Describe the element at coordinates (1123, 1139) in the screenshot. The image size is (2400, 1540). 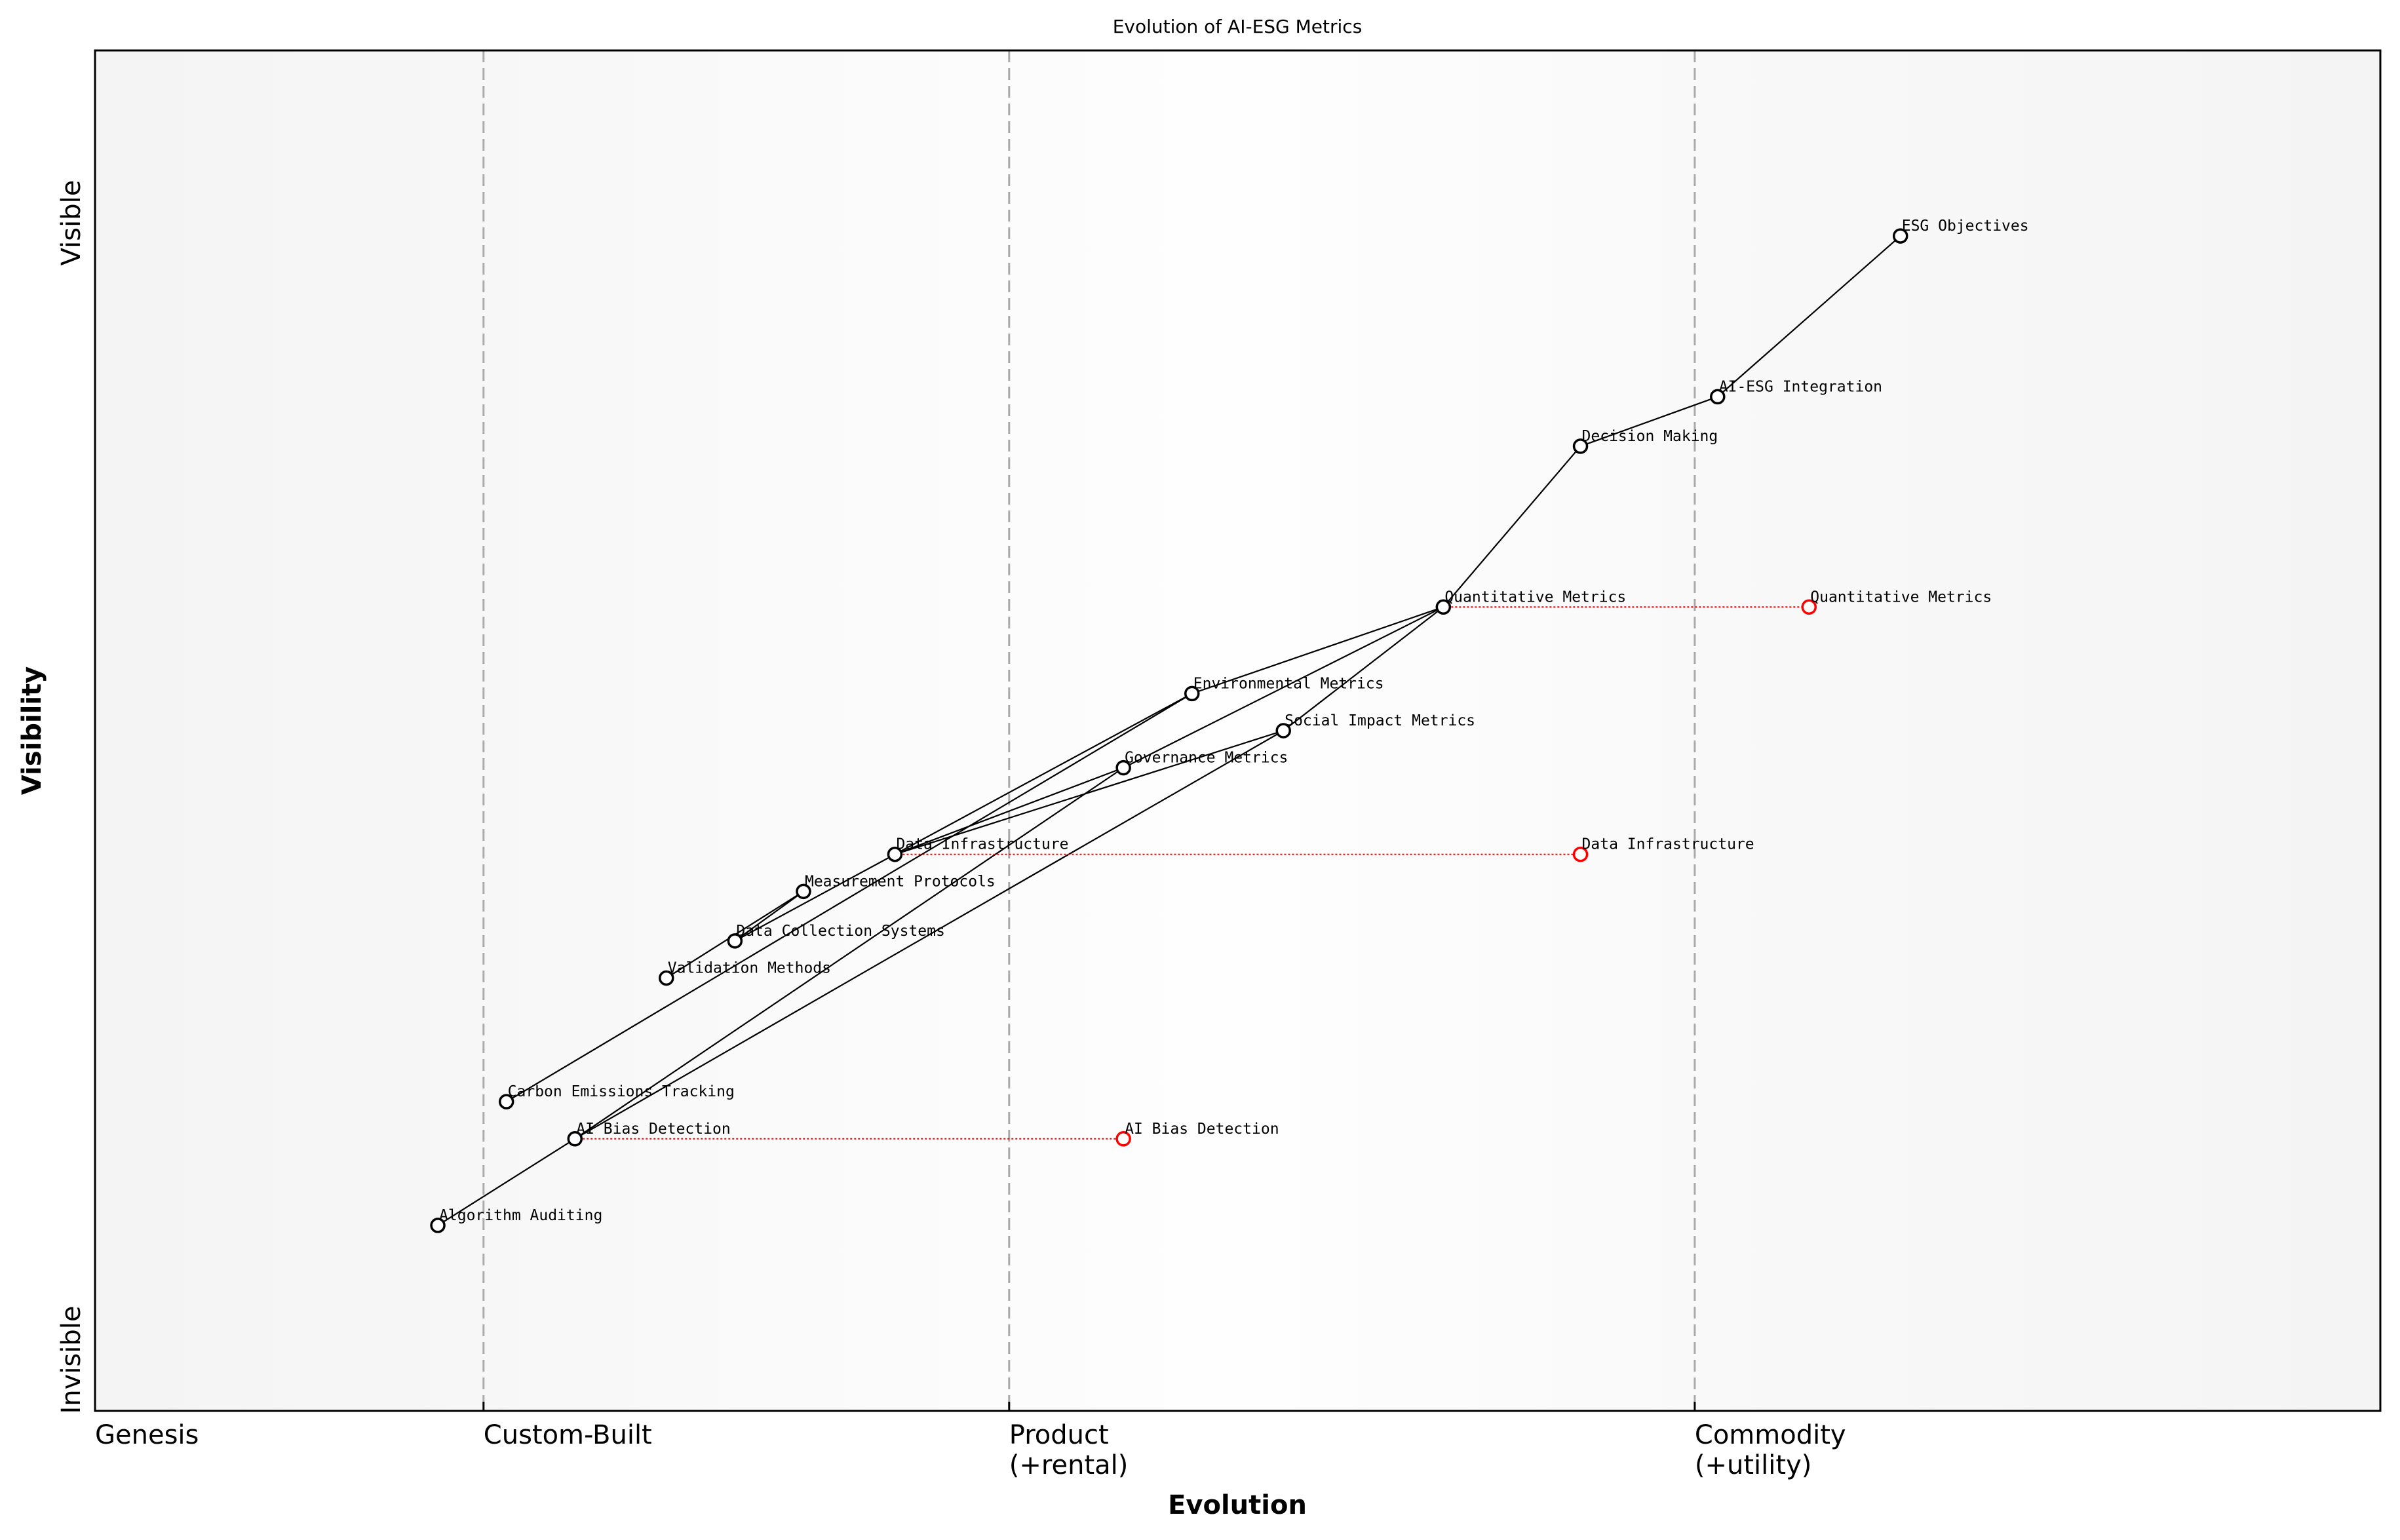
I see `evolved-point-ai-bias-detection` at that location.